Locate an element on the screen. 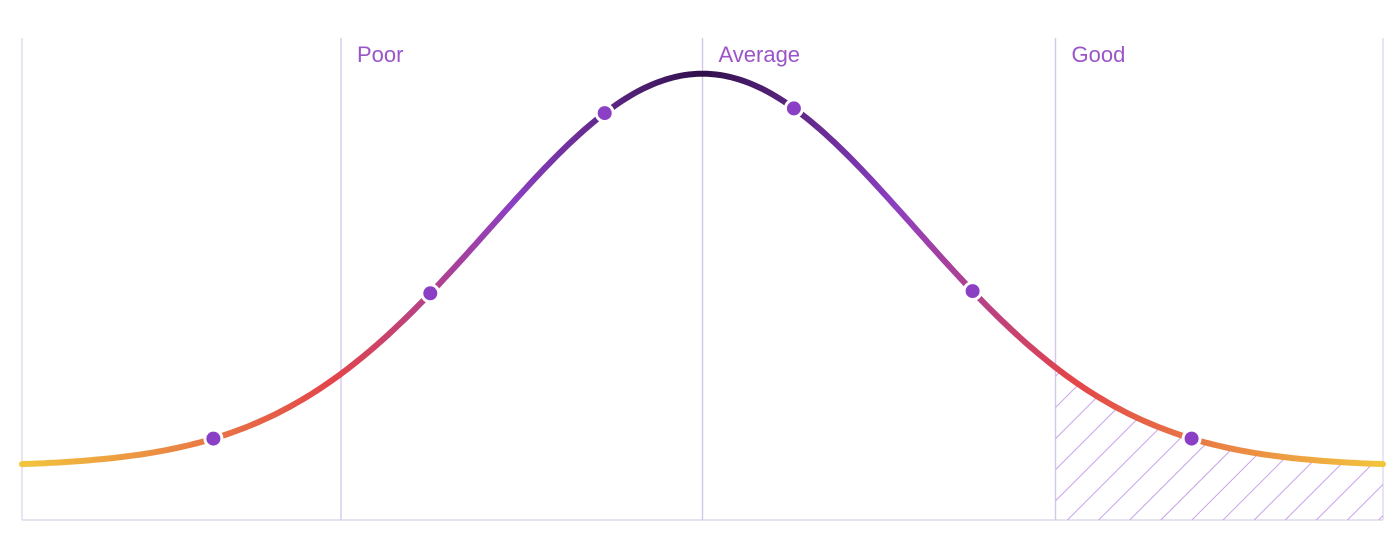 This screenshot has width=1400, height=557. shaded-region is located at coordinates (1219, 443).